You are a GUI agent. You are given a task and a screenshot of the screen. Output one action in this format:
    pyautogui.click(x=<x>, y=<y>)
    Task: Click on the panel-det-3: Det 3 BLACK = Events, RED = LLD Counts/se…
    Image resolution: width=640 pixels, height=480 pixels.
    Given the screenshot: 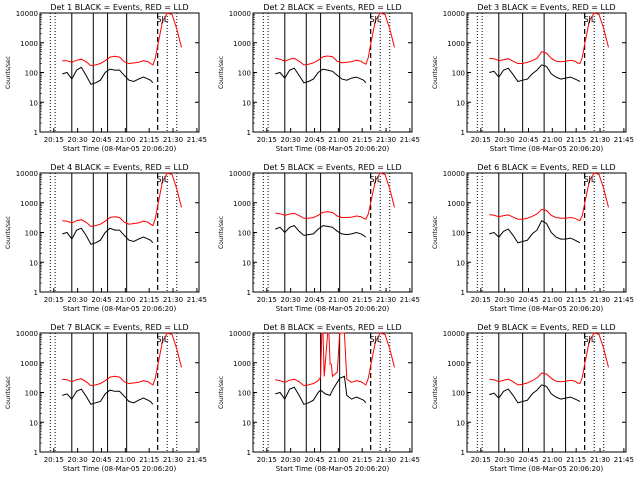 What is the action you would take?
    pyautogui.click(x=533, y=78)
    